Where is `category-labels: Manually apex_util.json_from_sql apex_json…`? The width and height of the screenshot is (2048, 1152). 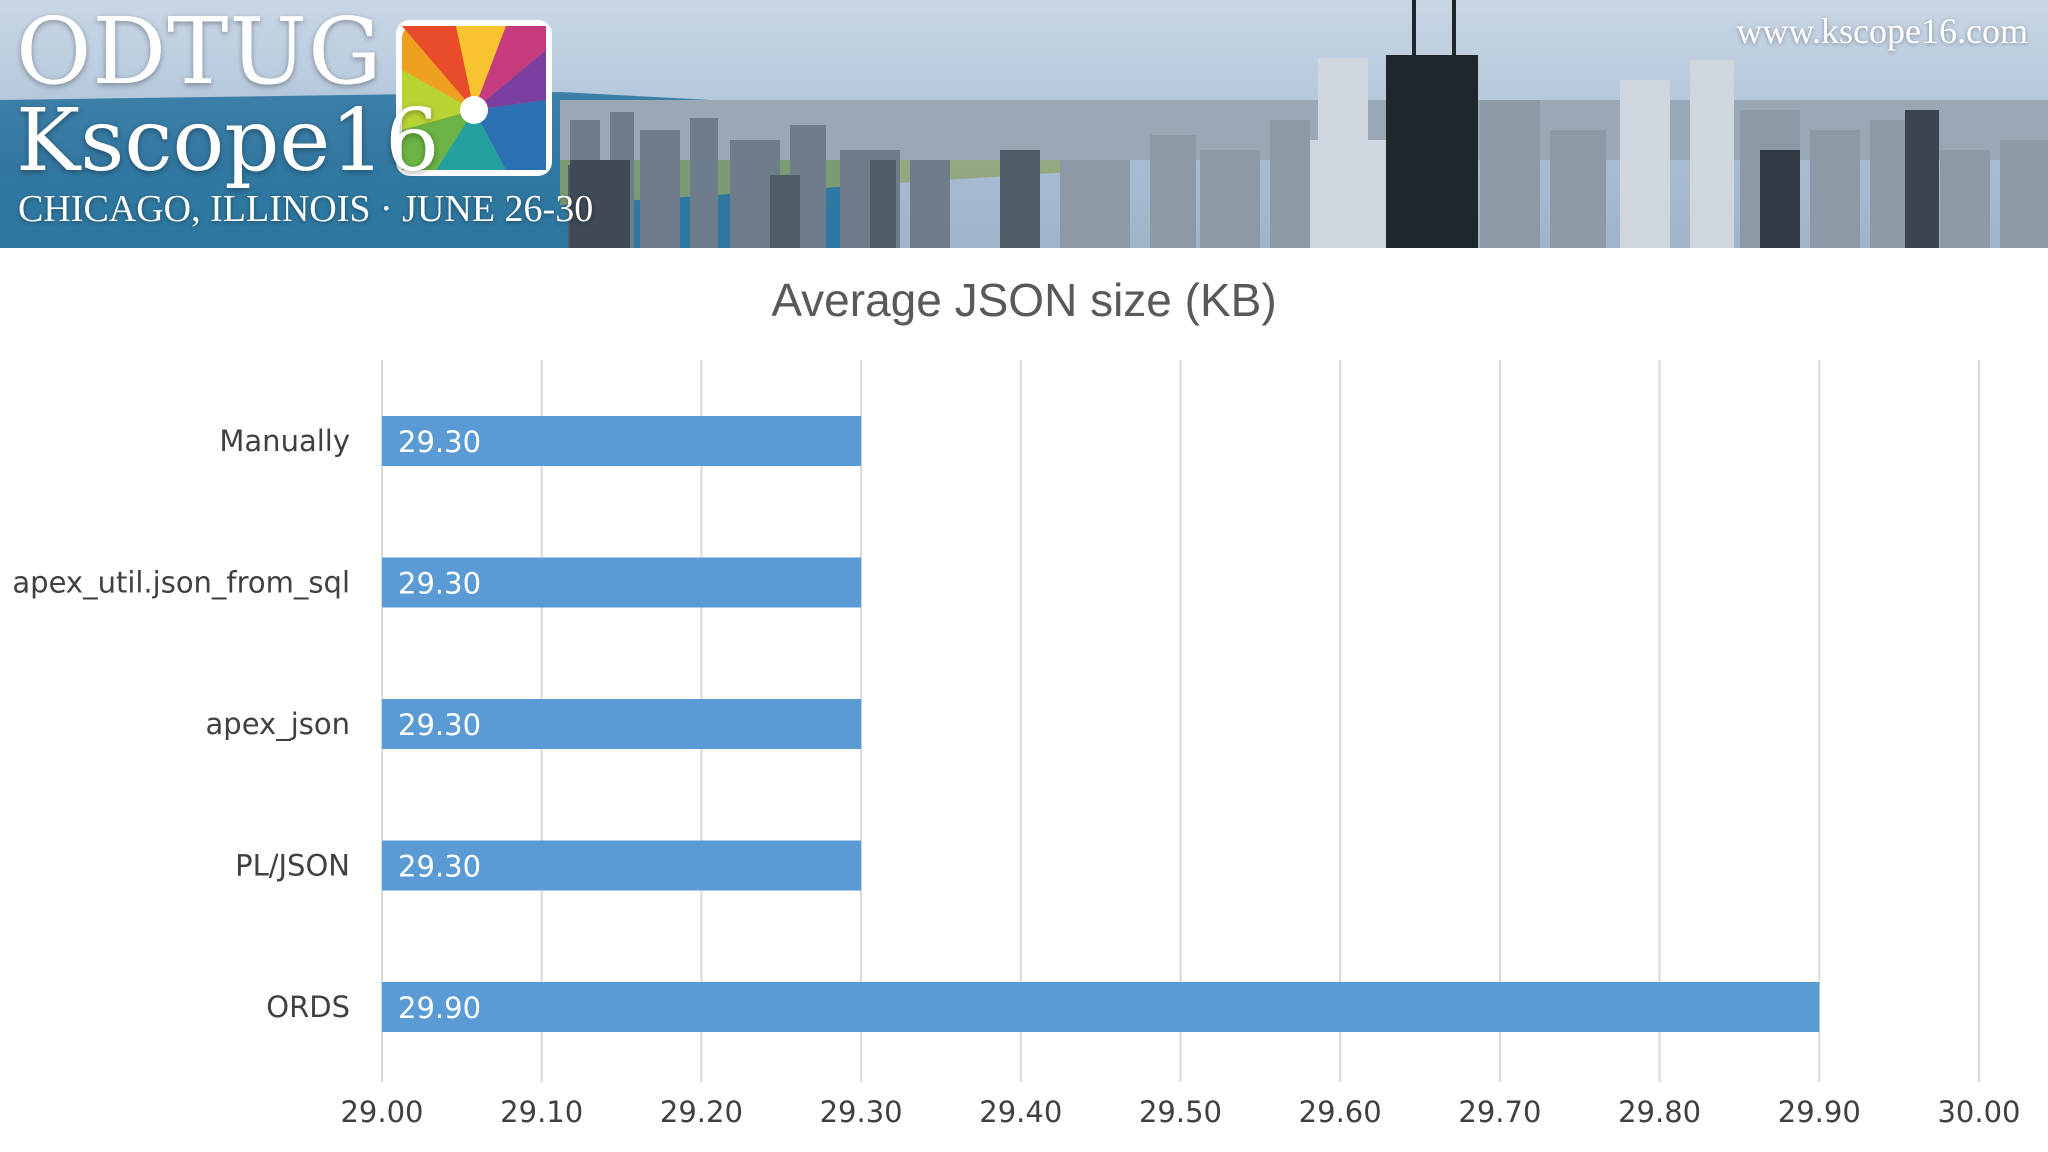
category-labels: Manually apex_util.json_from_sql apex_json… is located at coordinates (181, 724).